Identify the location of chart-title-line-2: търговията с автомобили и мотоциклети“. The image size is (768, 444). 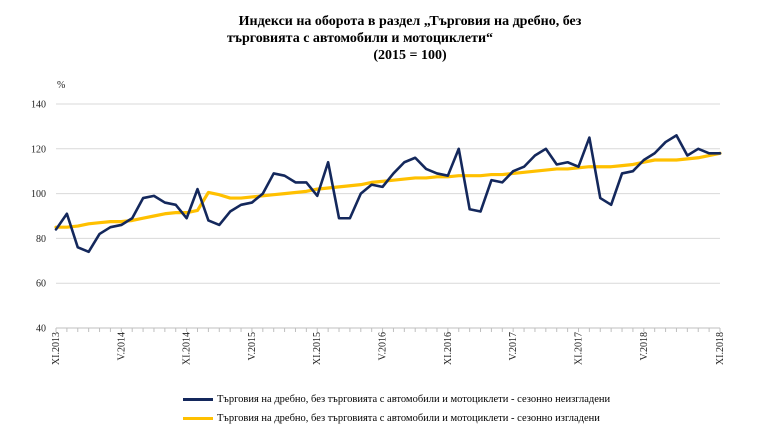
(360, 38).